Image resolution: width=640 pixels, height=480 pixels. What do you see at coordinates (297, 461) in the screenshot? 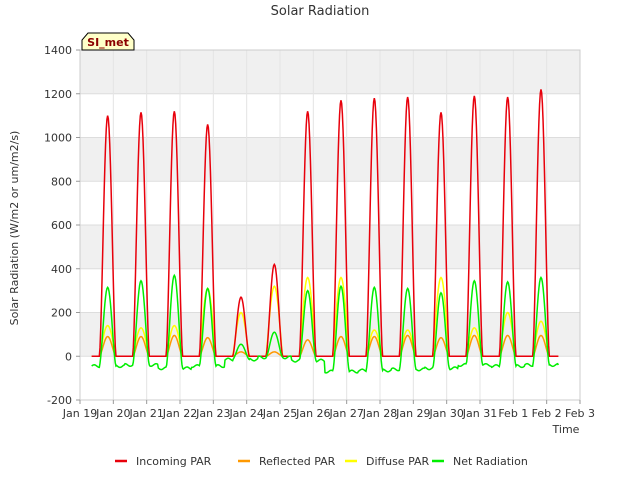
I see `legend-label-reflected: Reflected PAR` at bounding box center [297, 461].